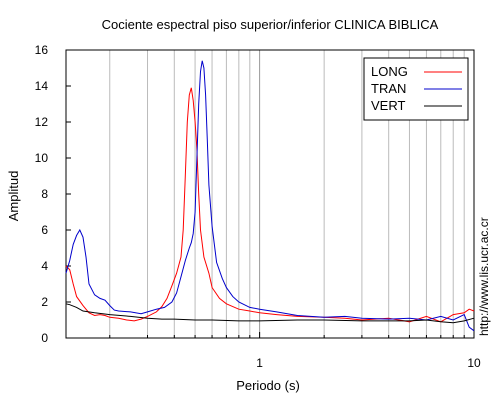  I want to click on y-tick-label: 4, so click(44, 266).